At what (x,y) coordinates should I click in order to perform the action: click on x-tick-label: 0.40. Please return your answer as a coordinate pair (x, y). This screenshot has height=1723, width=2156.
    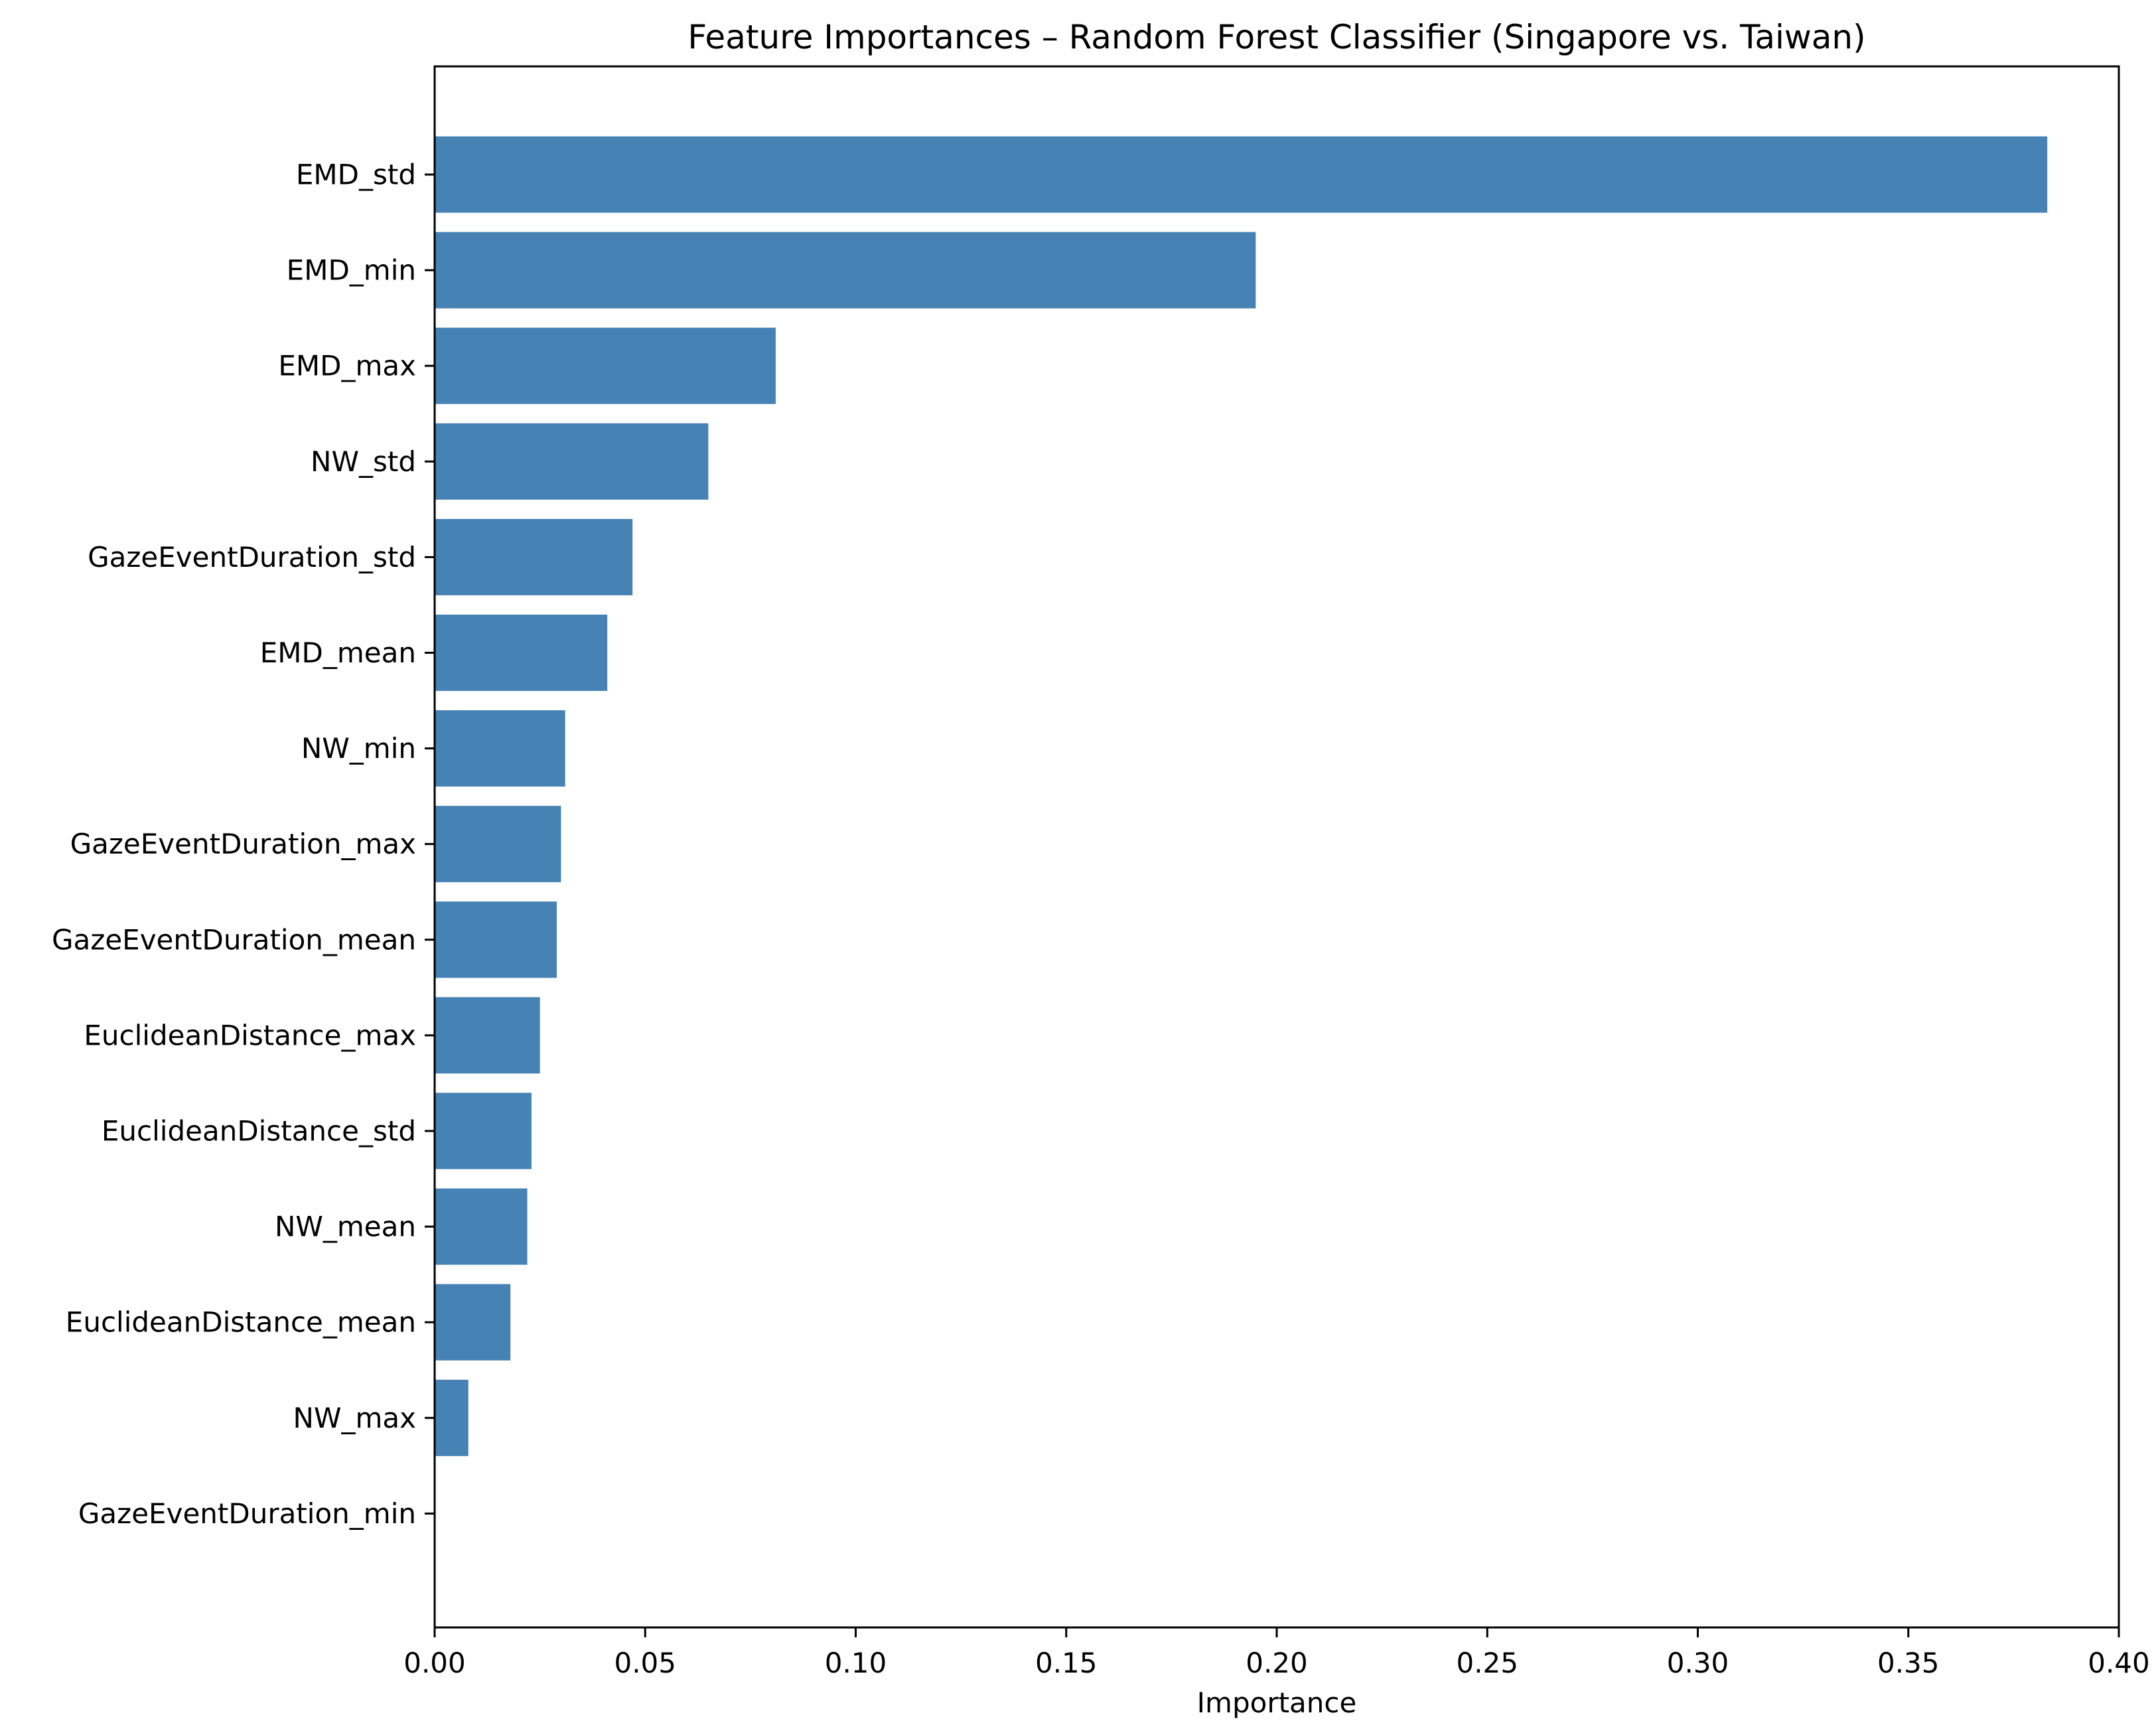
    Looking at the image, I should click on (2119, 1663).